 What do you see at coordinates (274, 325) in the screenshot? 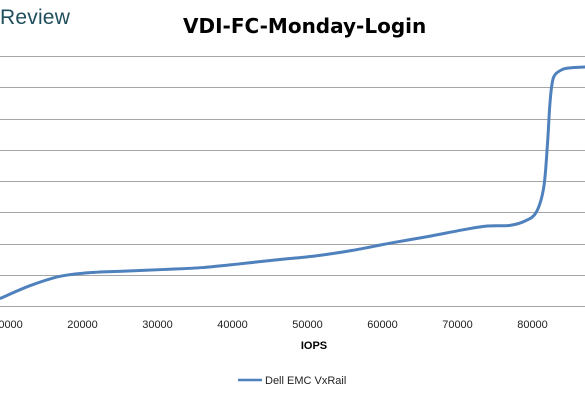
I see `x-axis-ticks: 10000 20000 30000 40000 50000 60000 70000 80000` at bounding box center [274, 325].